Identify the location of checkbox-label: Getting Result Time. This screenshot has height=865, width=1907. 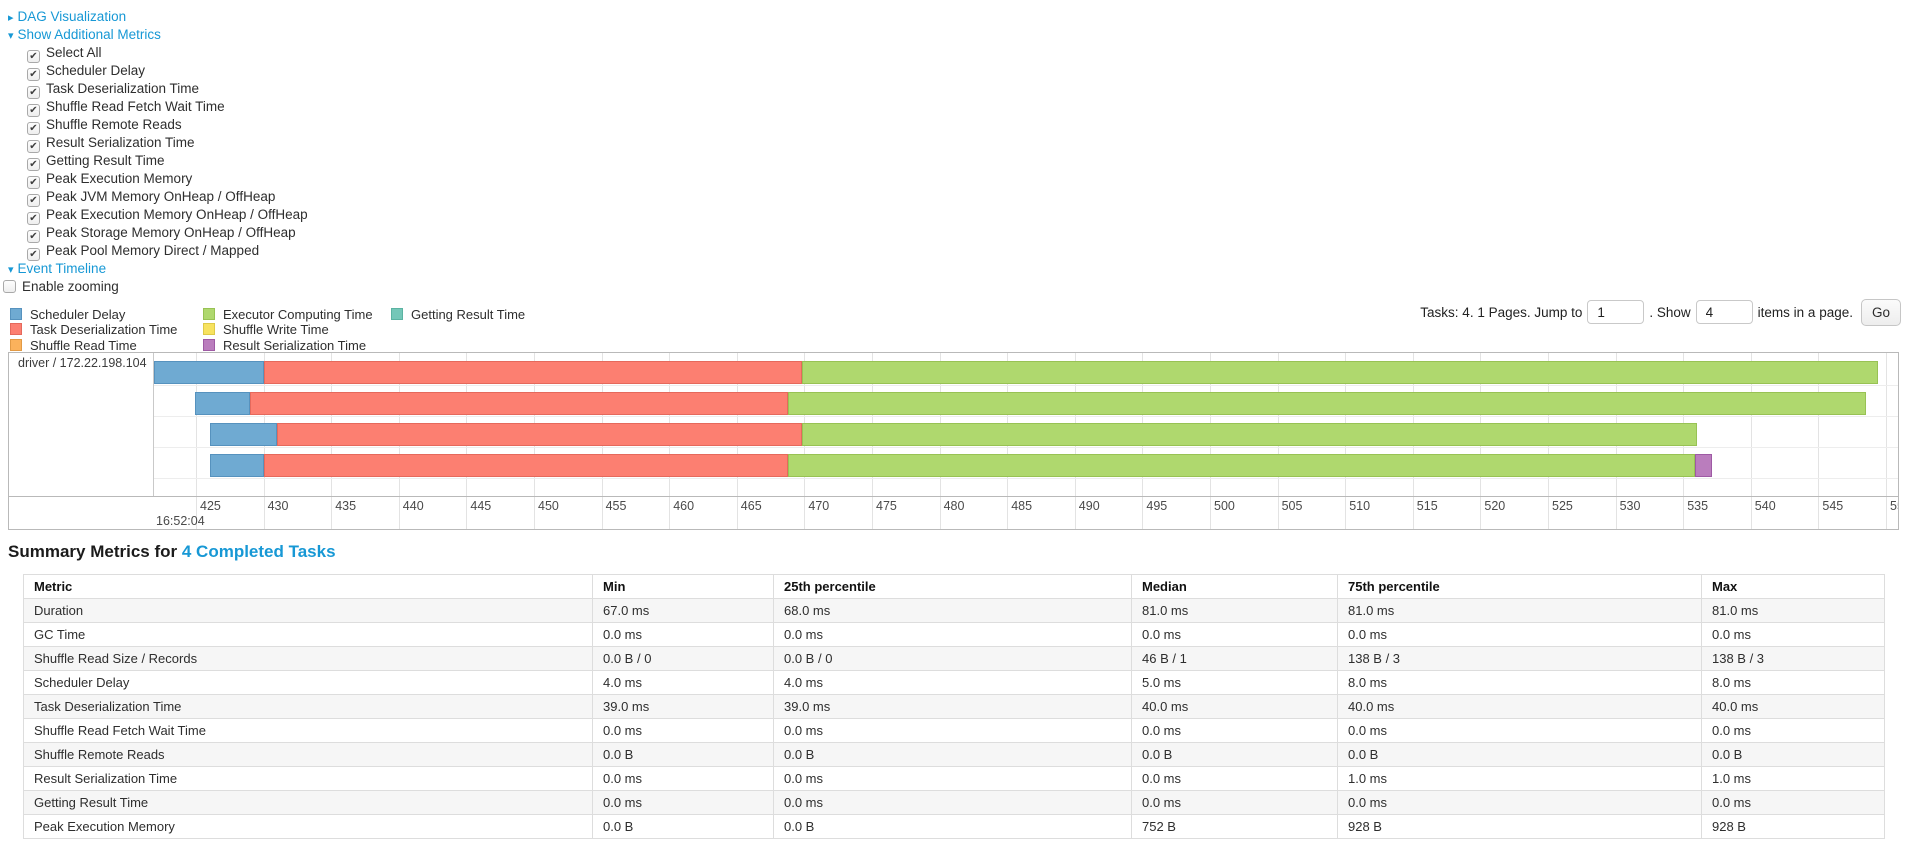
(105, 160).